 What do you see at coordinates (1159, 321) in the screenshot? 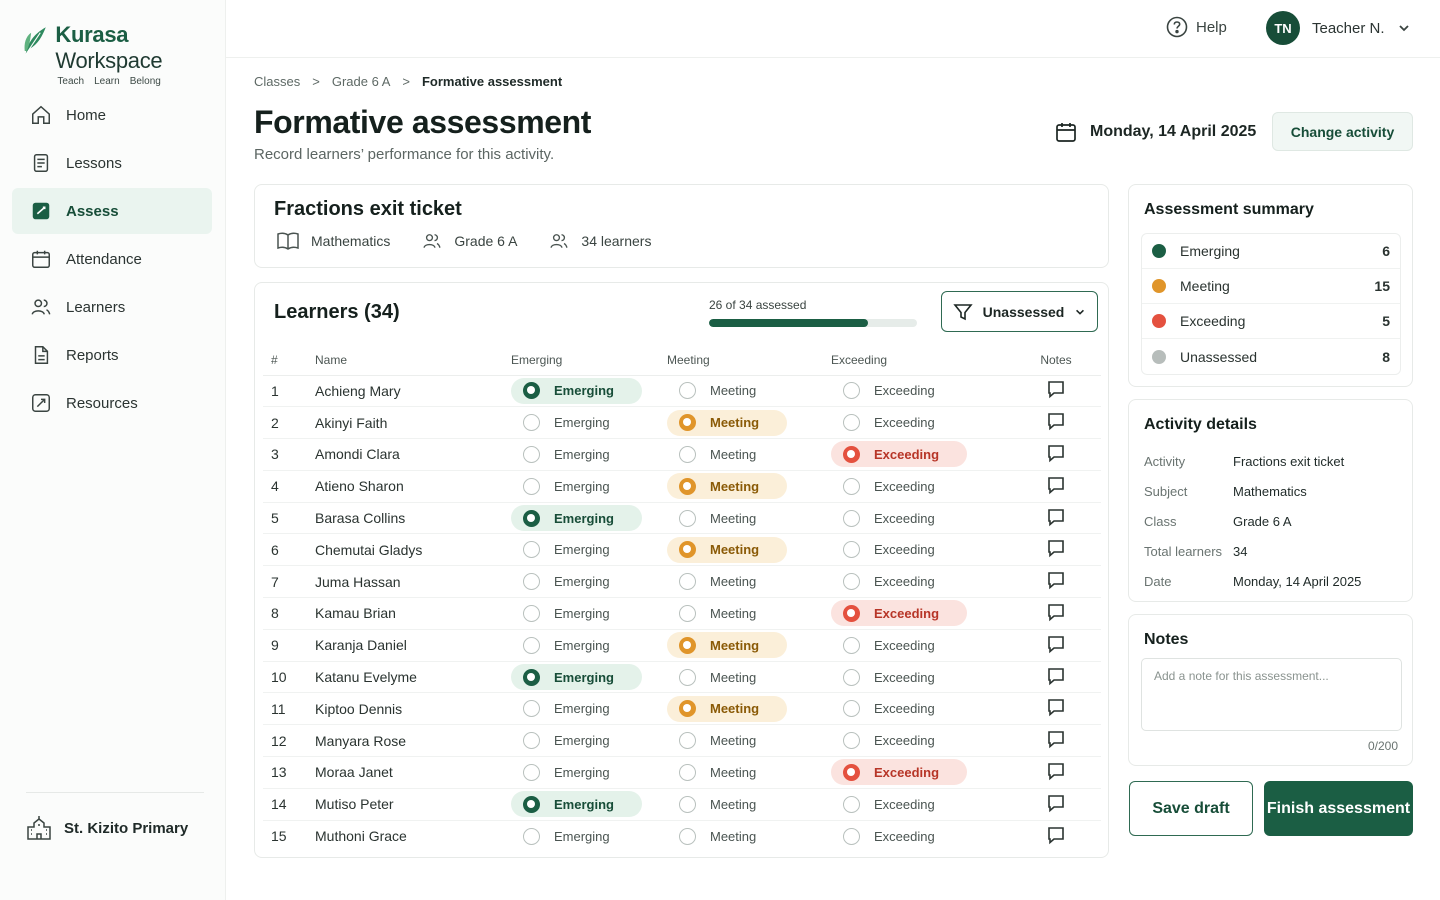
I see `exceeding-dot` at bounding box center [1159, 321].